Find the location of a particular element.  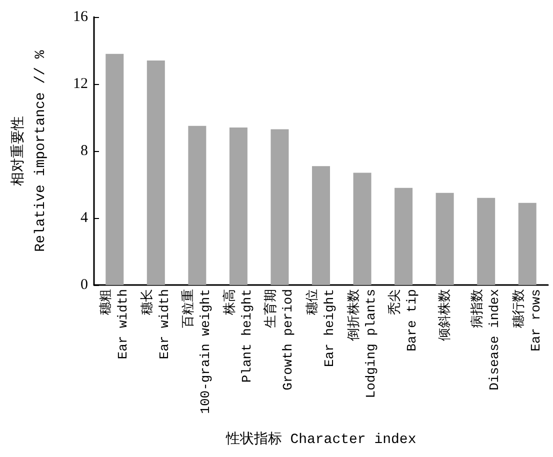

y-tick-label: 4 is located at coordinates (84, 218).